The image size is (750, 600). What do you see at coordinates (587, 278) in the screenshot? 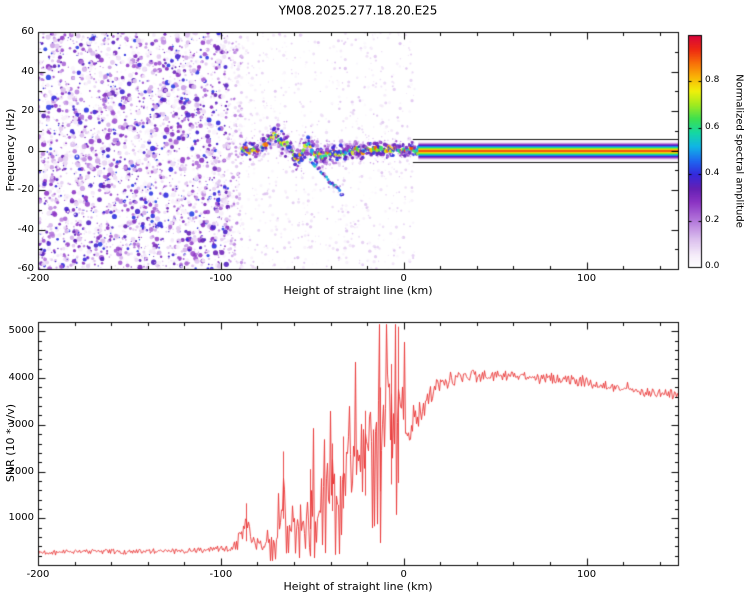
I see `spectrogram-x-tick-3: 100` at bounding box center [587, 278].